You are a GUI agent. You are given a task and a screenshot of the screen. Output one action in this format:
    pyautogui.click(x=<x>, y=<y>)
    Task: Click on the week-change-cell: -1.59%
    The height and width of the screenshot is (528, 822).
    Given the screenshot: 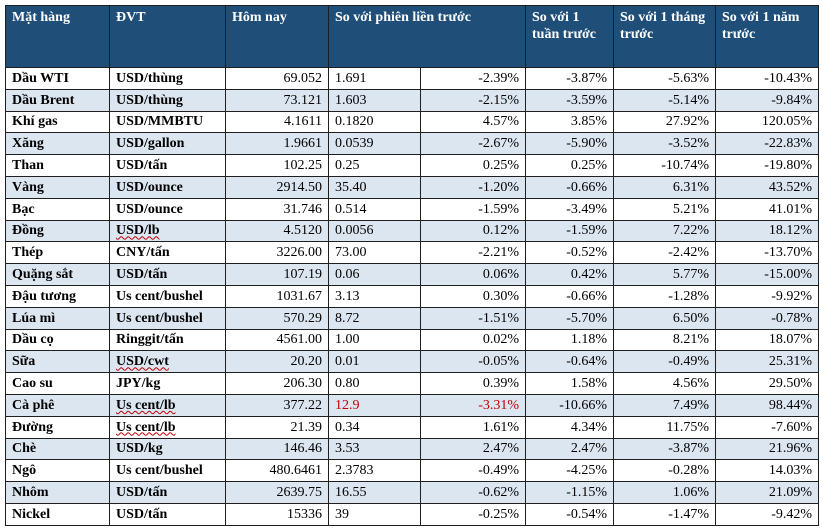 What is the action you would take?
    pyautogui.click(x=570, y=231)
    